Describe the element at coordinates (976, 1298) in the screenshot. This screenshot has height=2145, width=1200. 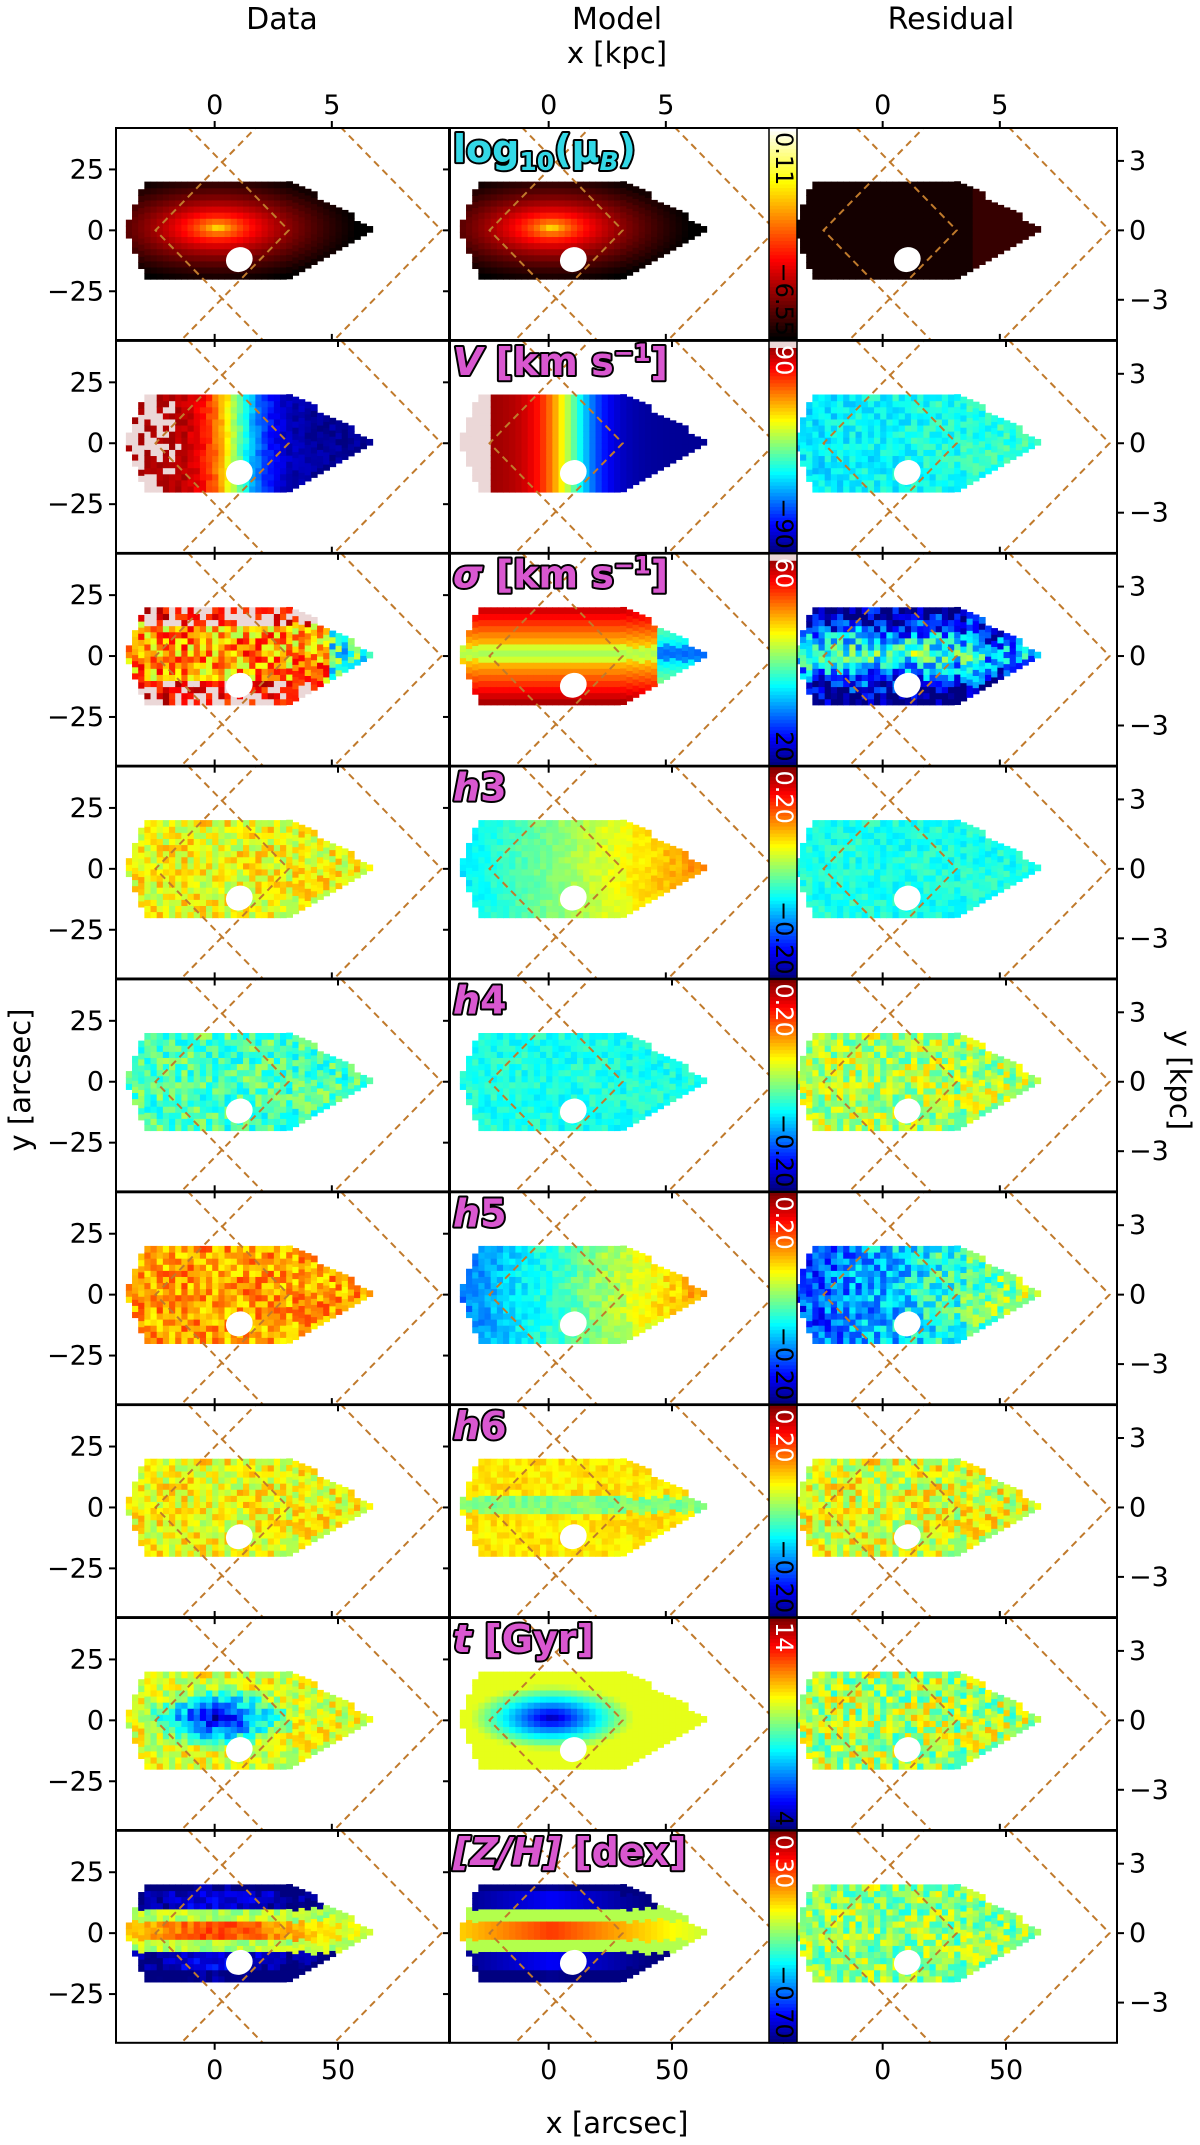
I see `panel-residual-6: 3 0 −3` at that location.